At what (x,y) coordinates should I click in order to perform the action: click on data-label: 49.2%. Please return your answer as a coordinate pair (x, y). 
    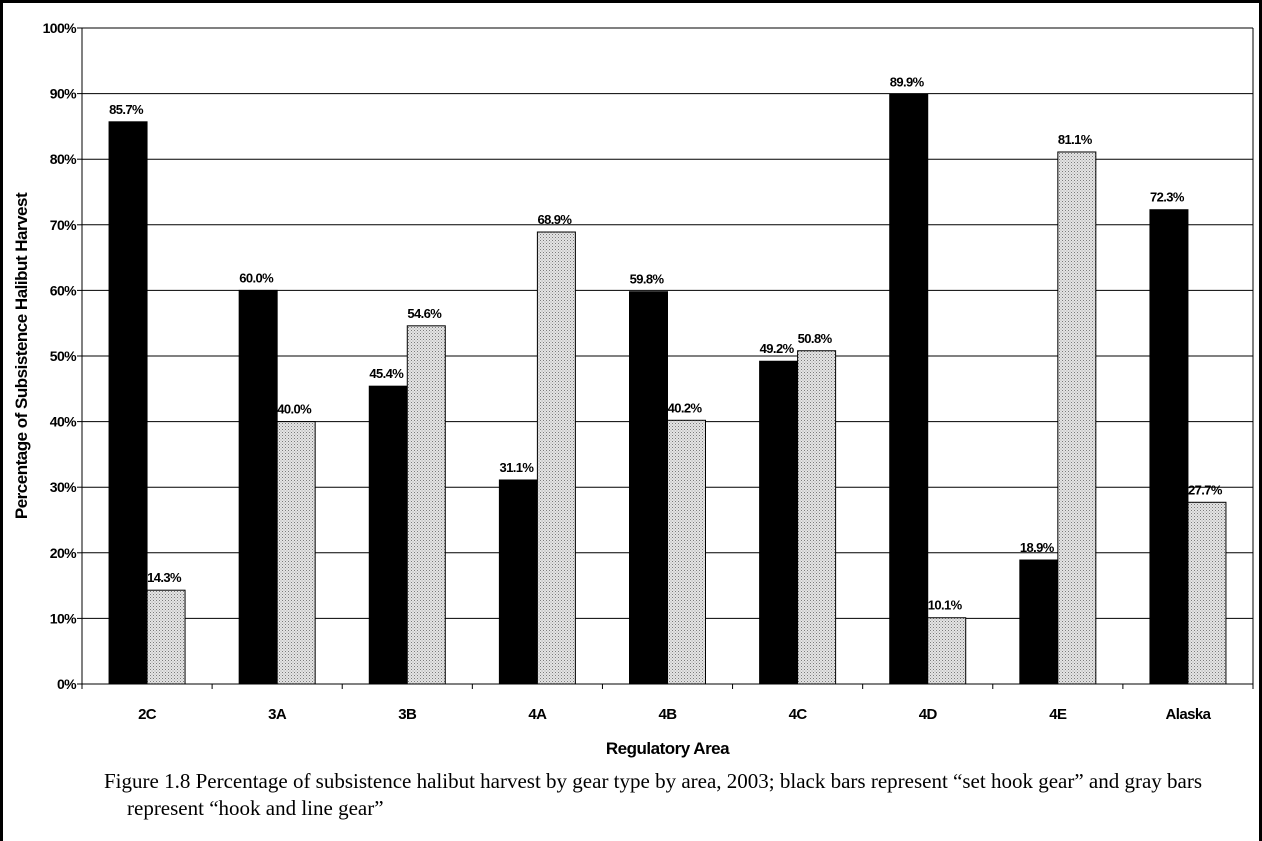
    Looking at the image, I should click on (777, 348).